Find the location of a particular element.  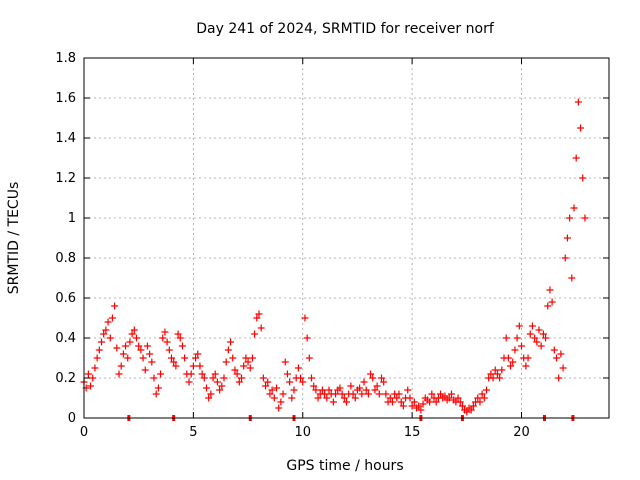

y-axis-label: SRMTID / TECUs is located at coordinates (14, 238).